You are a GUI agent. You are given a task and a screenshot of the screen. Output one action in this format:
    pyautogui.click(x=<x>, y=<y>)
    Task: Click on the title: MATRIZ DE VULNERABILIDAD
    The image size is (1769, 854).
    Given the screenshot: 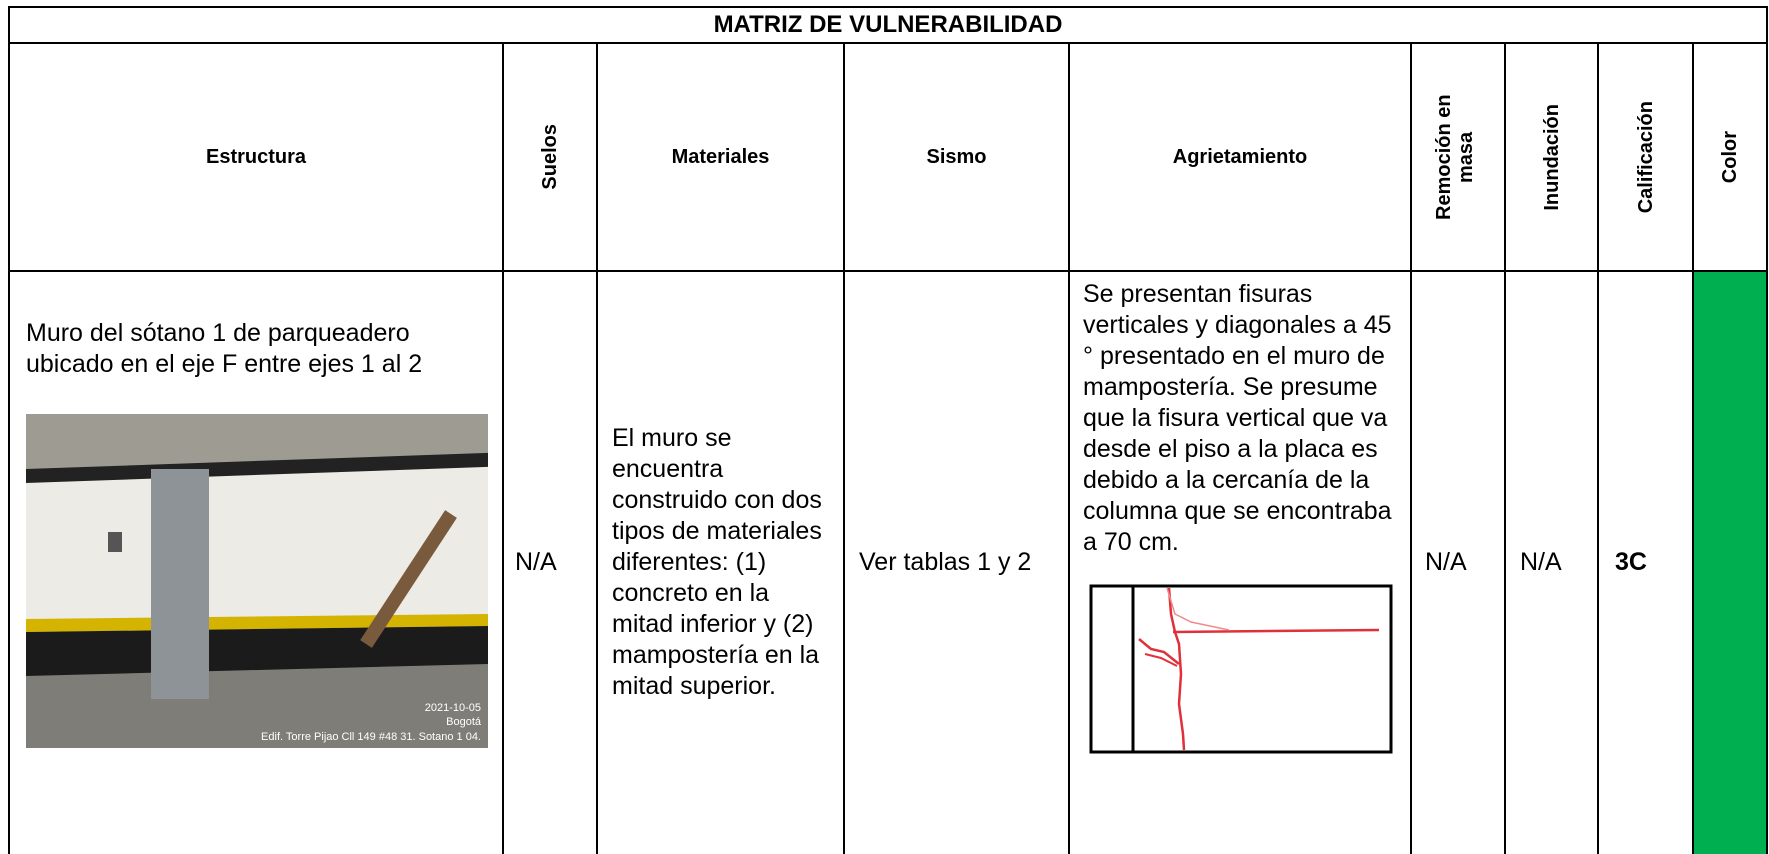 What is the action you would take?
    pyautogui.click(x=888, y=24)
    